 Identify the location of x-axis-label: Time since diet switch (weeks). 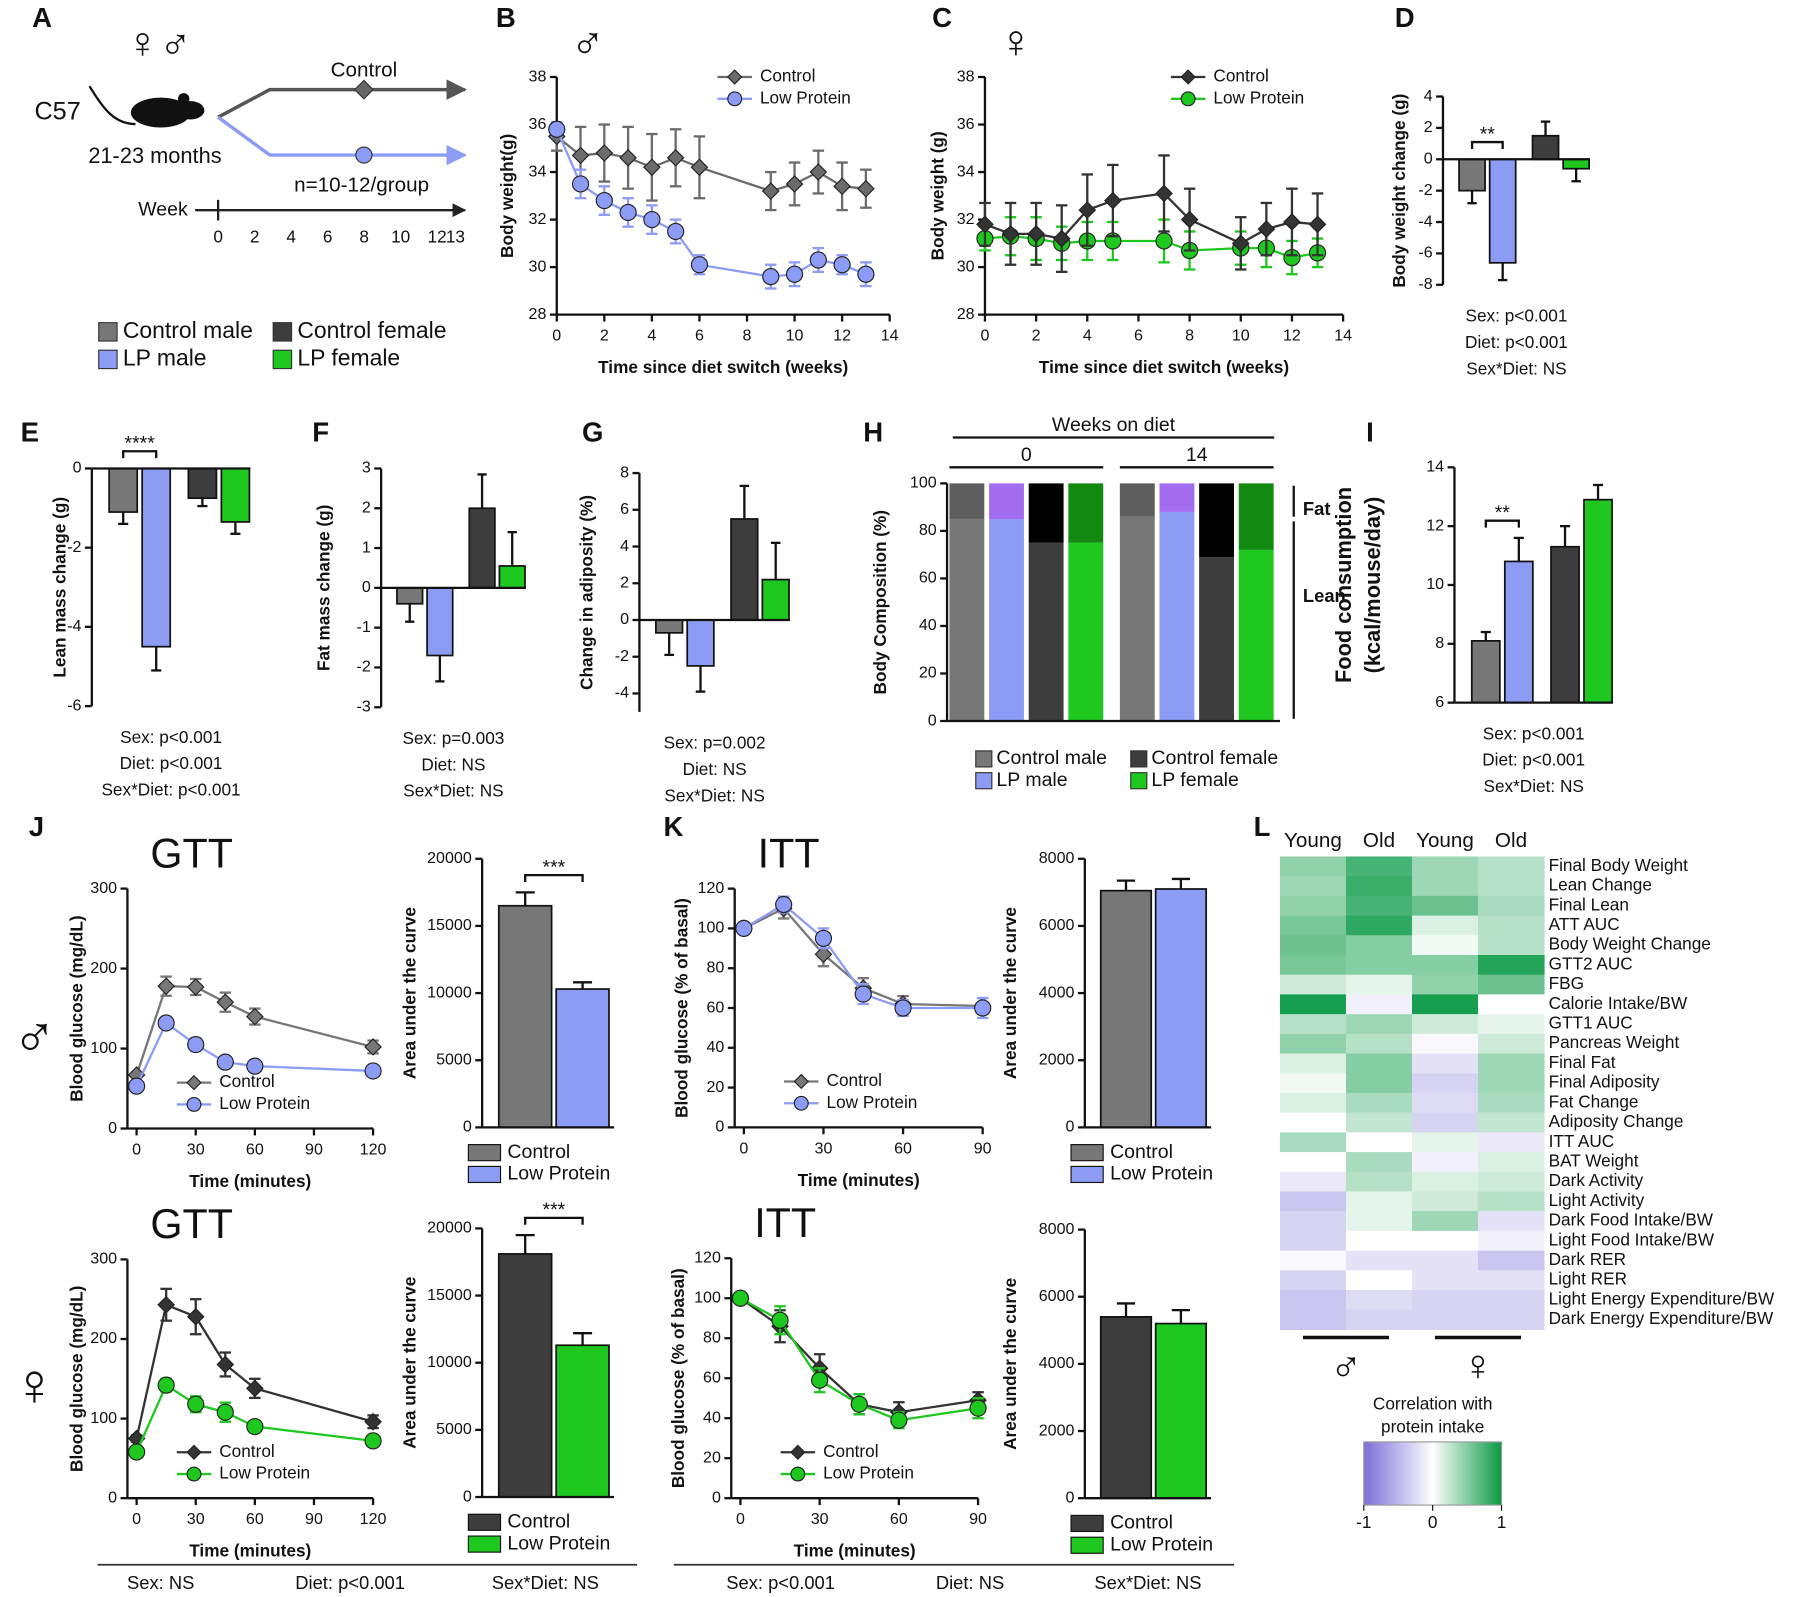
(723, 367).